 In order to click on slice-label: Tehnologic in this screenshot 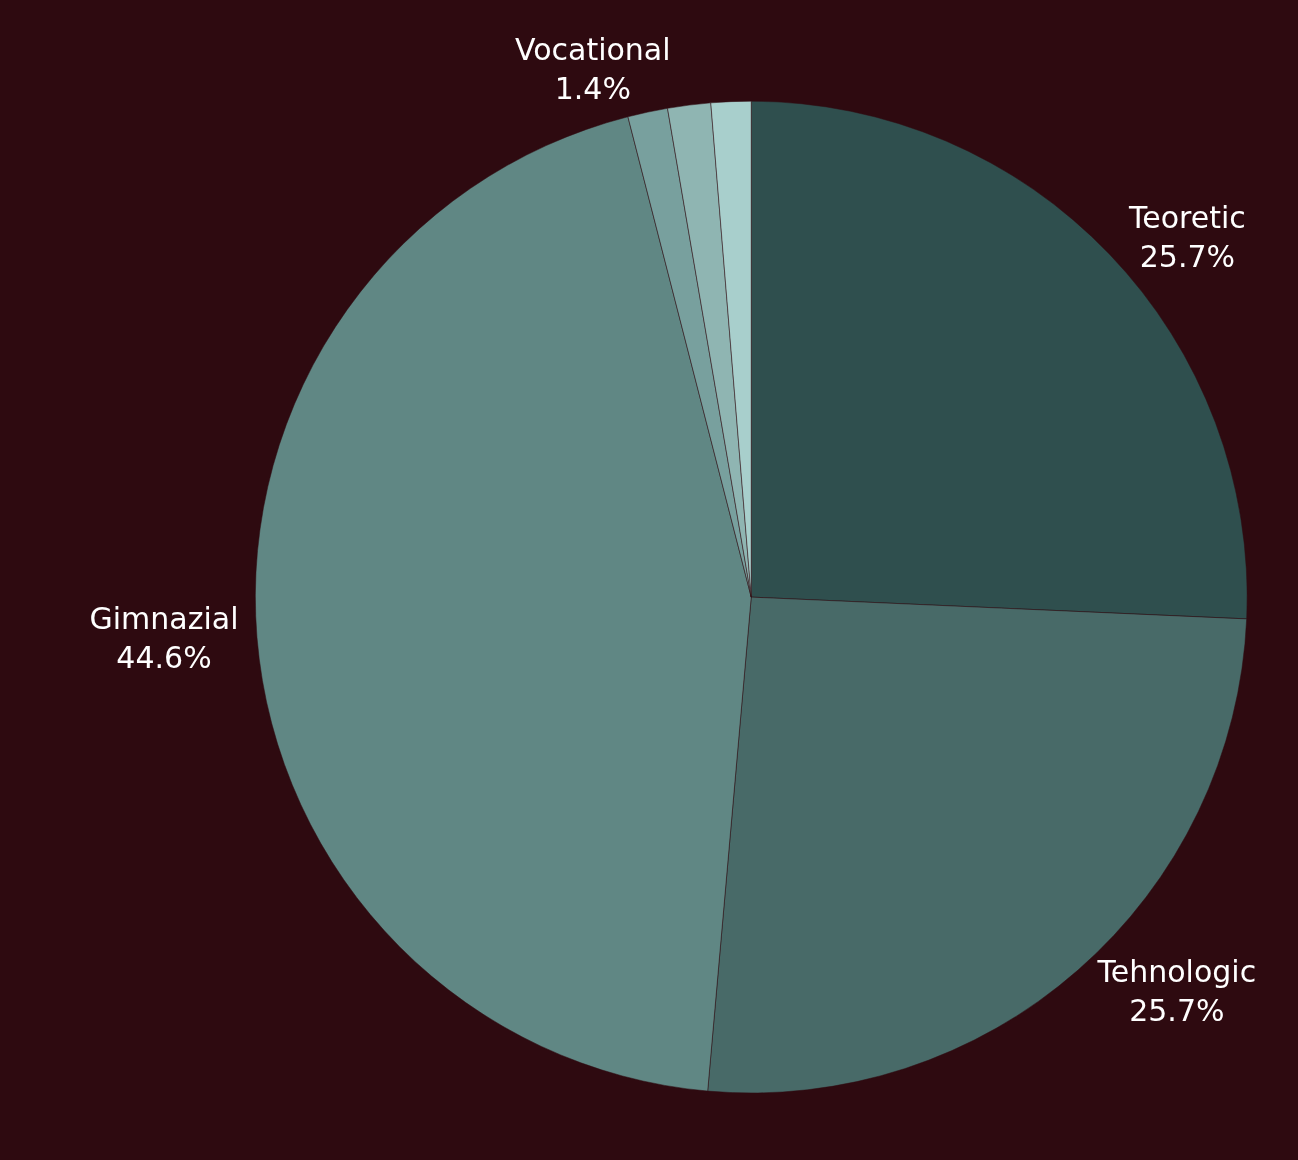, I will do `click(1176, 972)`.